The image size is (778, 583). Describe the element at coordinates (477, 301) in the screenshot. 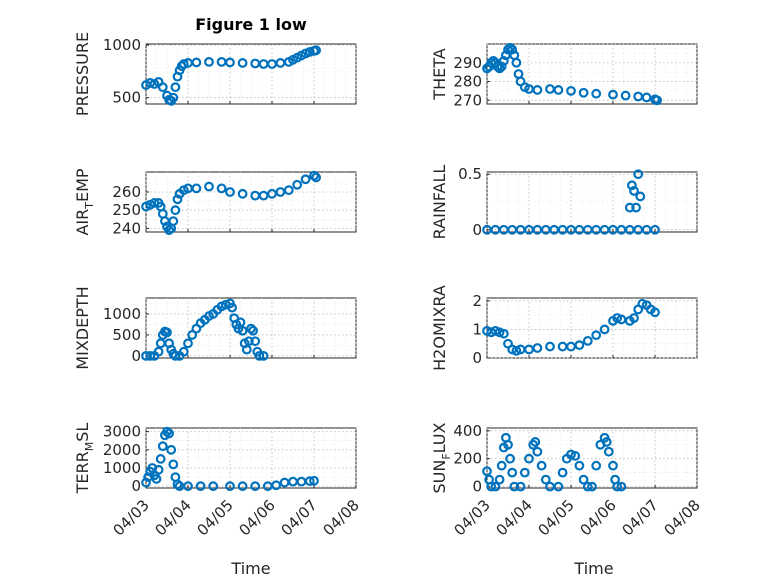

I see `y-tick-label: 2` at that location.